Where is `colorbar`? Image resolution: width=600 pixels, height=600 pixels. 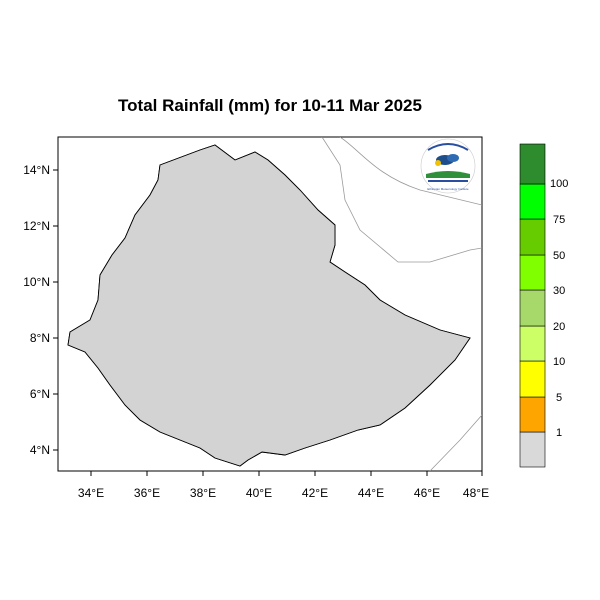 colorbar is located at coordinates (532, 305).